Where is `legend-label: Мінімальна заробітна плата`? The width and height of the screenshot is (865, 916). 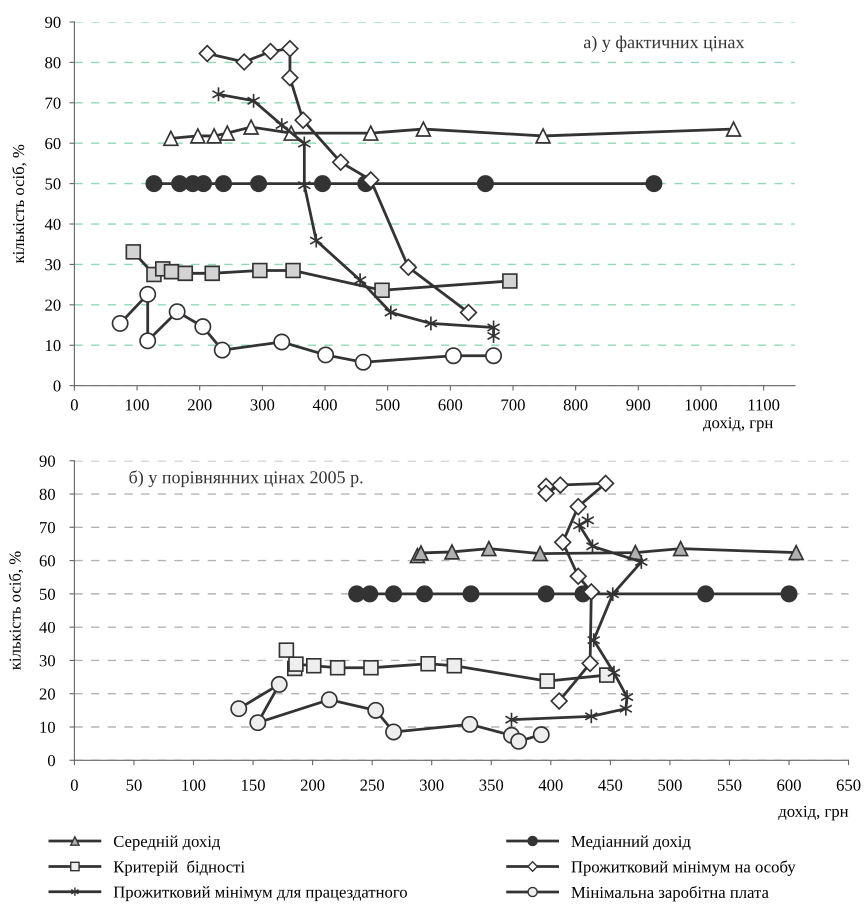
legend-label: Мінімальна заробітна плата is located at coordinates (670, 894).